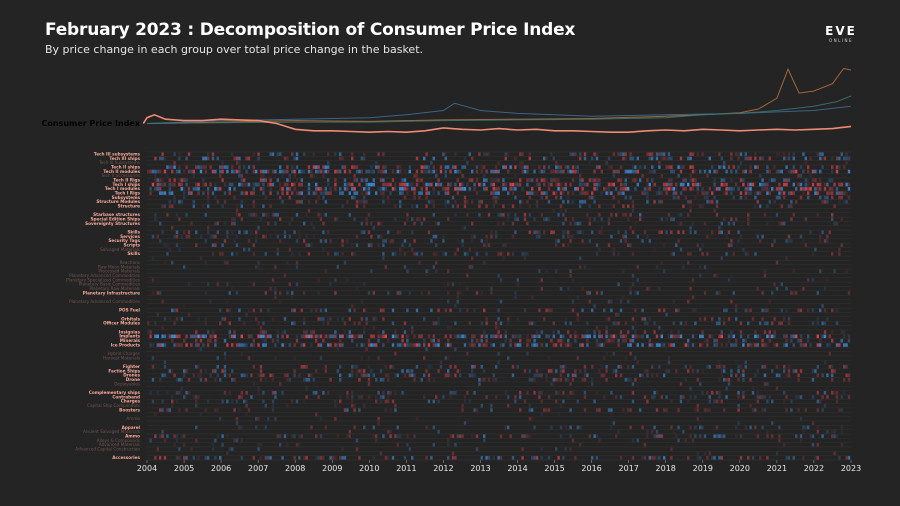 The image size is (900, 506). I want to click on series-line-c, so click(499, 109).